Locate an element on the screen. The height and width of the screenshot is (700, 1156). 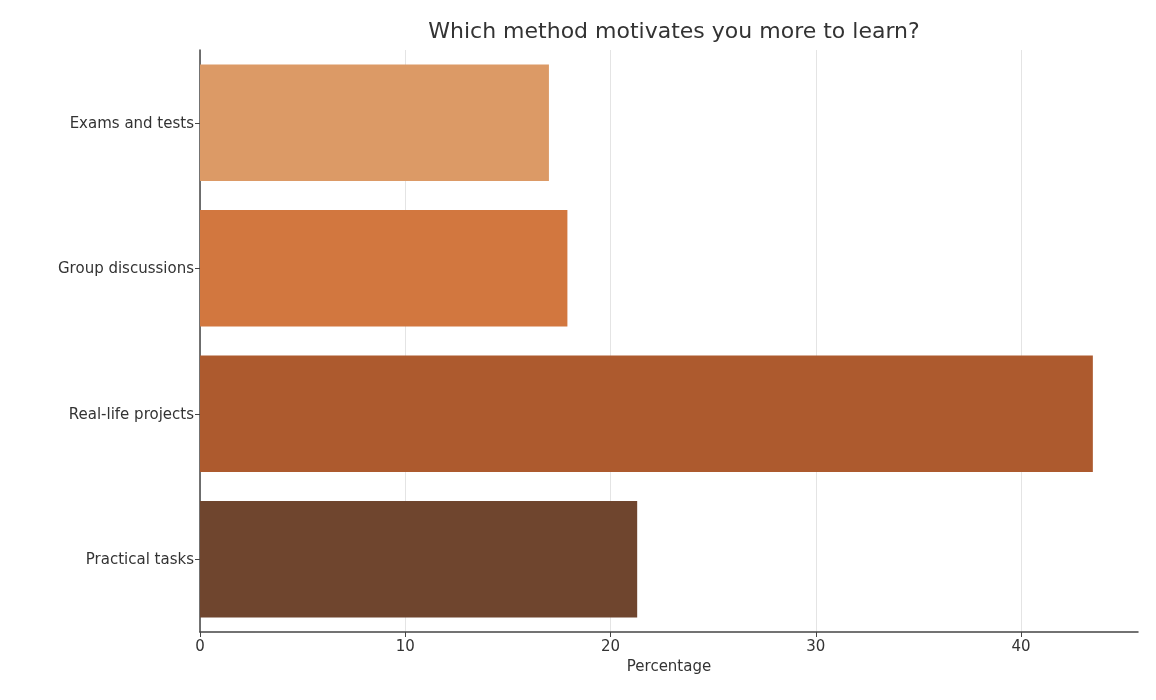
x-tick-label: 10 is located at coordinates (405, 645).